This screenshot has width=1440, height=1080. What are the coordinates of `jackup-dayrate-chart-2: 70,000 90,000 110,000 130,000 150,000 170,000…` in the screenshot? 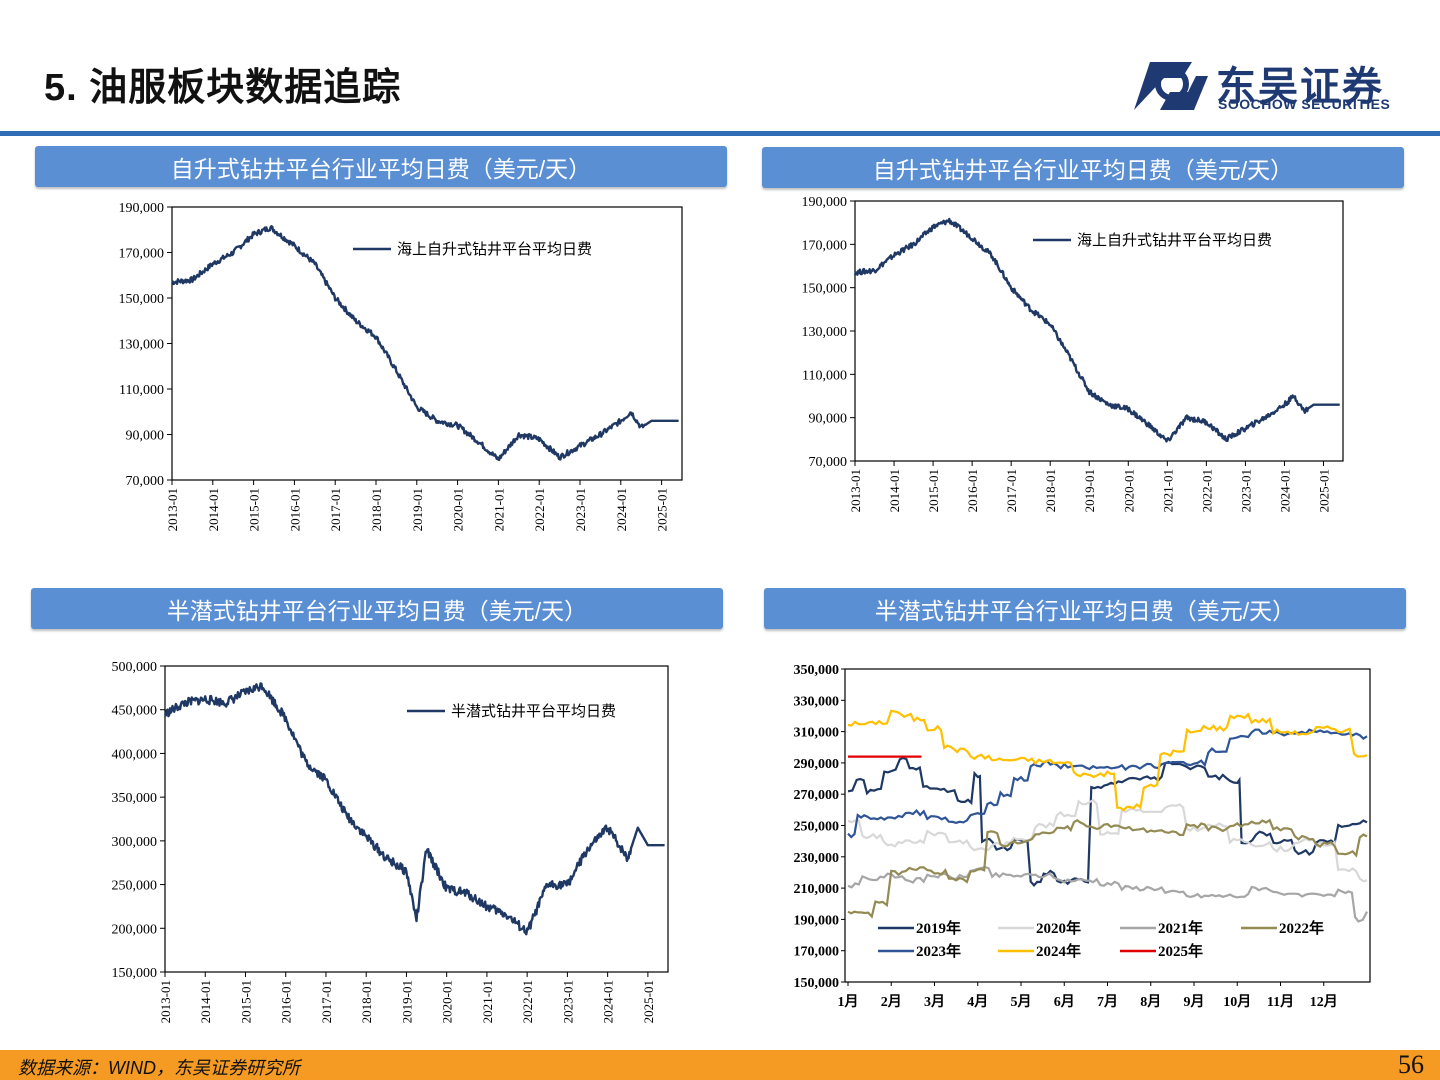 It's located at (1073, 353).